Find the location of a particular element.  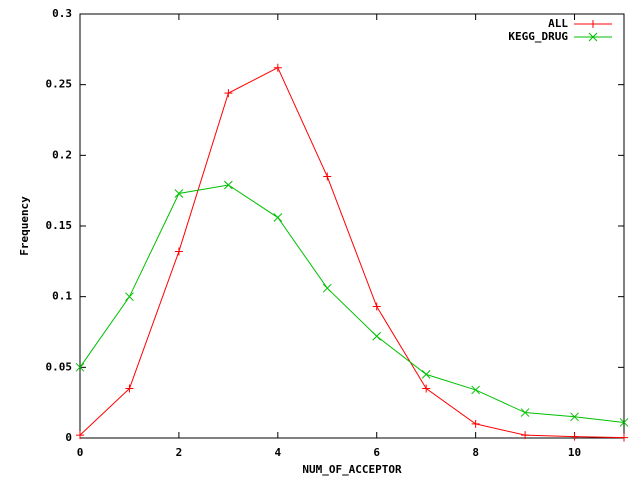

y-tick-label: 0.2 is located at coordinates (62, 154).